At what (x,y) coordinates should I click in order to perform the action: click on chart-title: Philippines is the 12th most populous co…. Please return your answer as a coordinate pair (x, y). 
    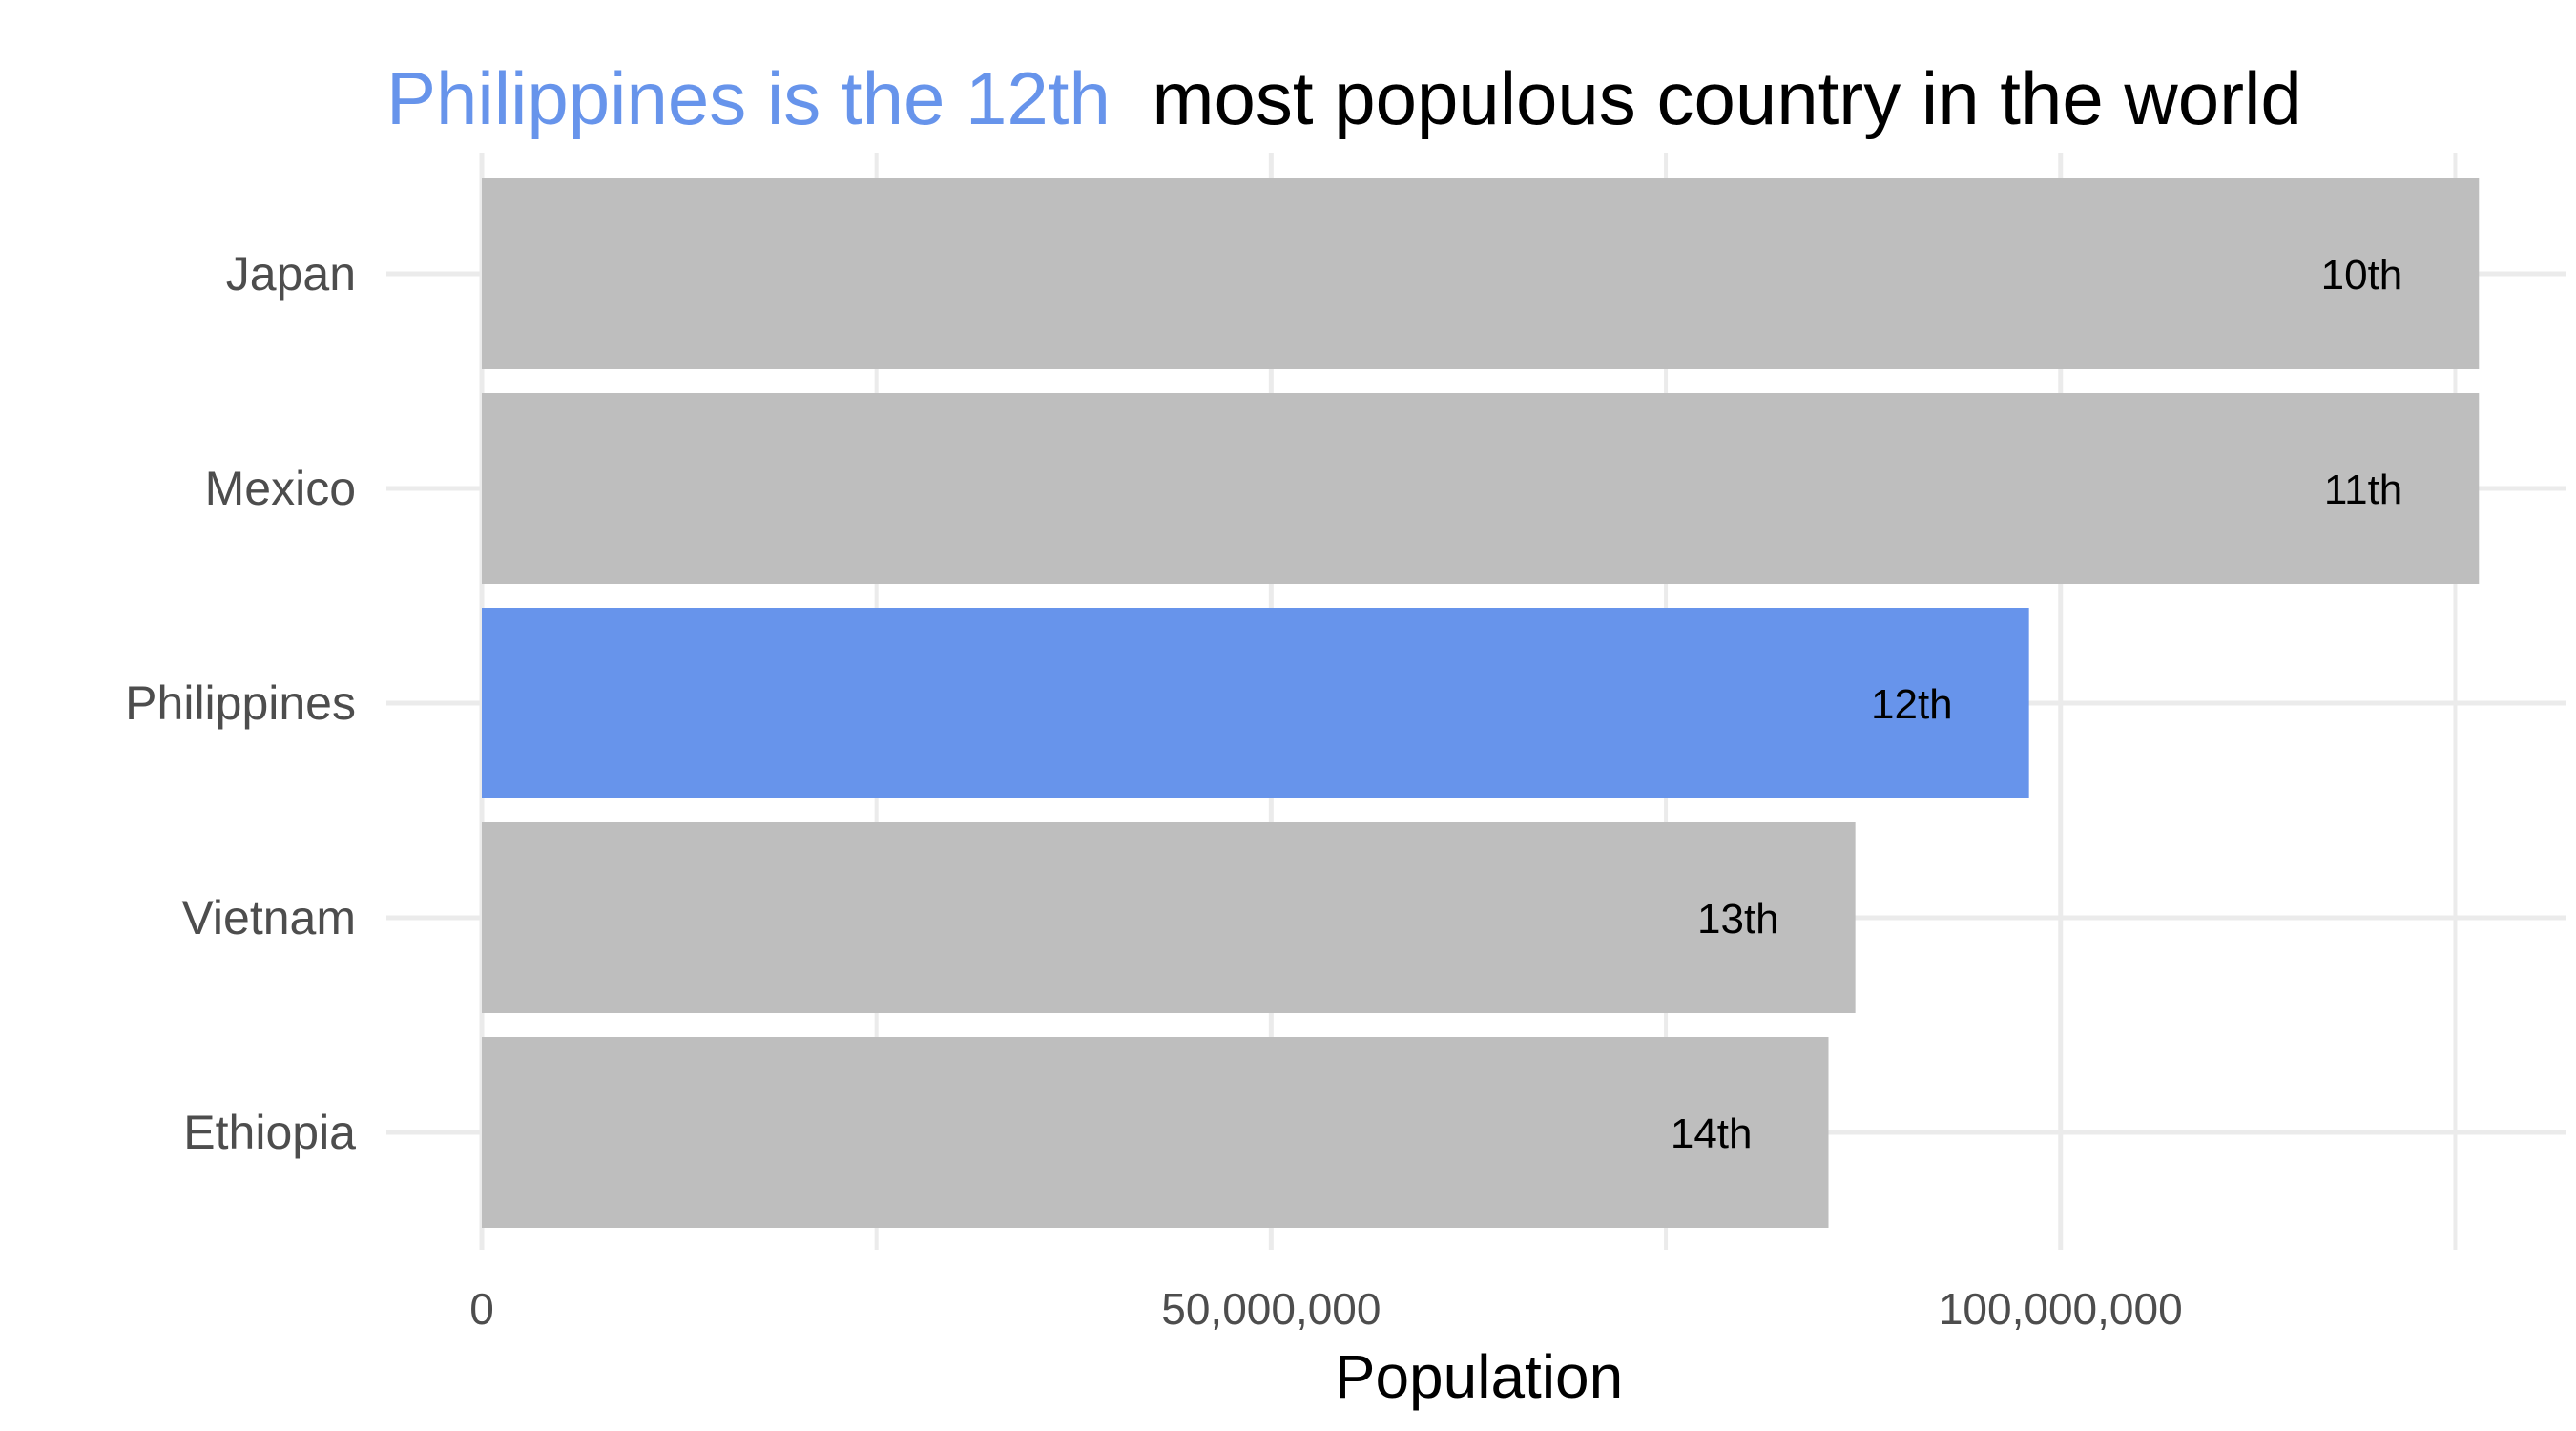
    Looking at the image, I should click on (1344, 98).